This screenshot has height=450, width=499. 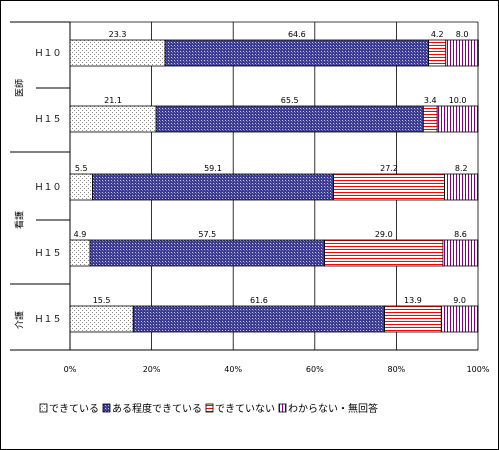 I want to click on data-label: 5.5, so click(x=81, y=168).